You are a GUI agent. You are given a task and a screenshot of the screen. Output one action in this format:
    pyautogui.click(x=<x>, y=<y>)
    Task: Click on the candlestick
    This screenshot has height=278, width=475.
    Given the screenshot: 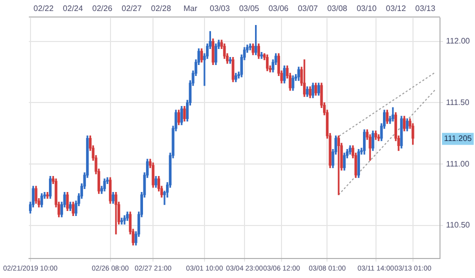 What is the action you would take?
    pyautogui.click(x=116, y=213)
    